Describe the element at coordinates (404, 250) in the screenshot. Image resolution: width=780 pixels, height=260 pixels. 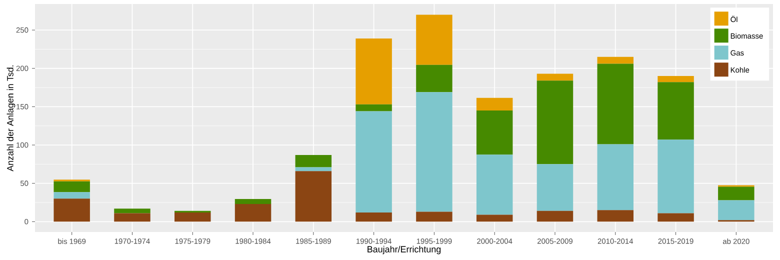
I see `x-axis-title: Baujahr/Errichtung` at that location.